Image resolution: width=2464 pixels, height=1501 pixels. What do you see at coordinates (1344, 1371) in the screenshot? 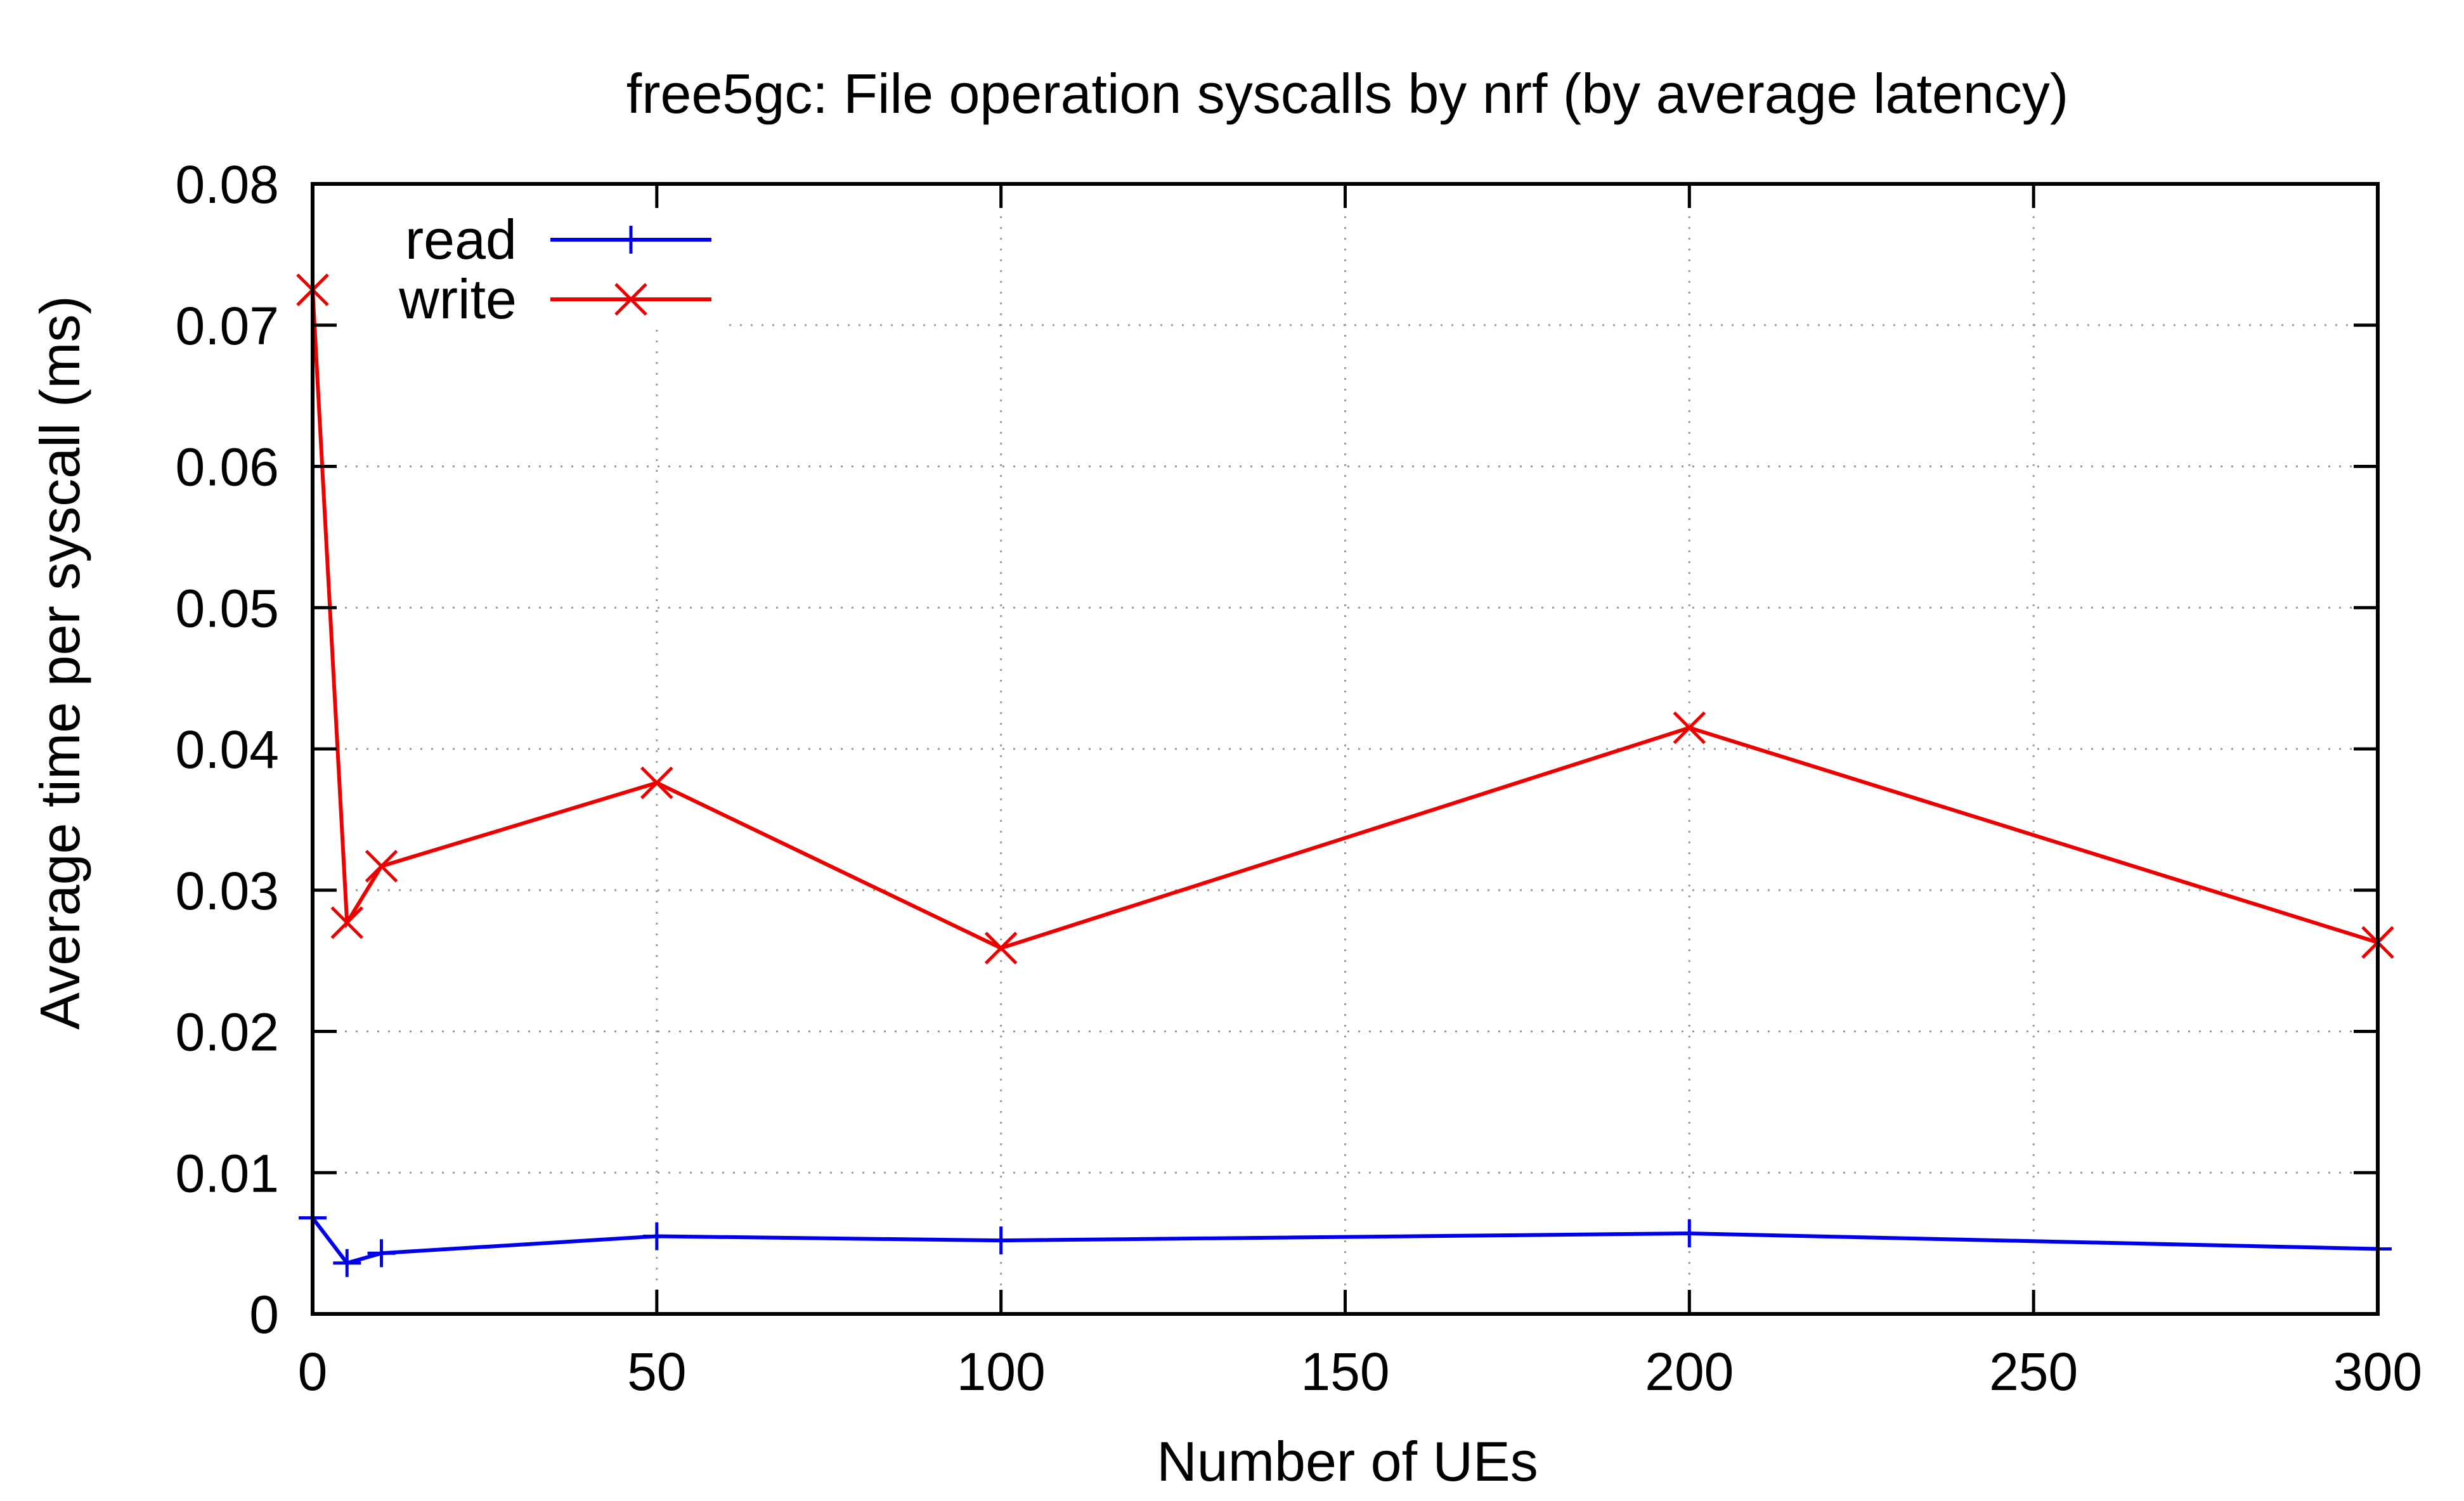
I see `x-tick-label: 150` at bounding box center [1344, 1371].